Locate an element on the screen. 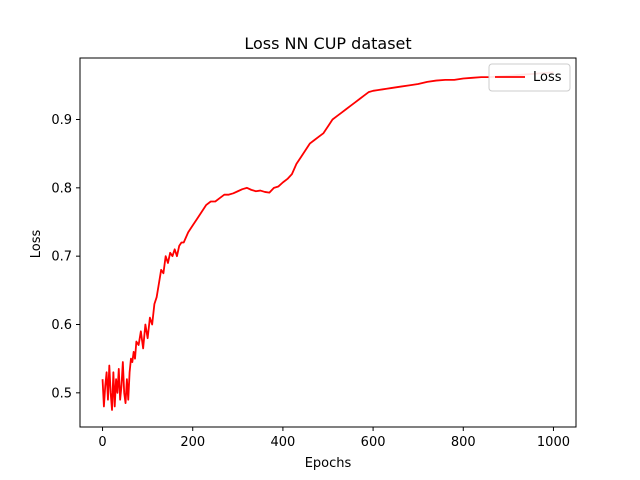 Image resolution: width=640 pixels, height=480 pixels. x-tick-label: 0 is located at coordinates (102, 442).